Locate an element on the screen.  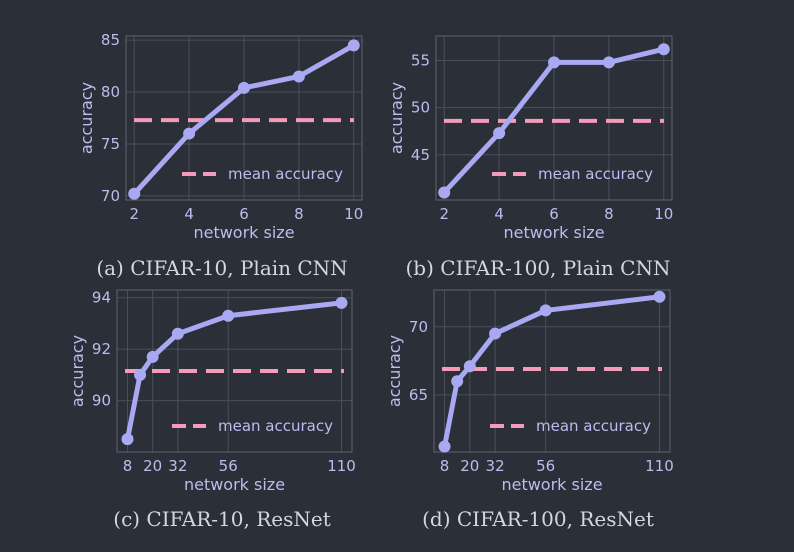
y-tick-label: 90 is located at coordinates (101, 401).